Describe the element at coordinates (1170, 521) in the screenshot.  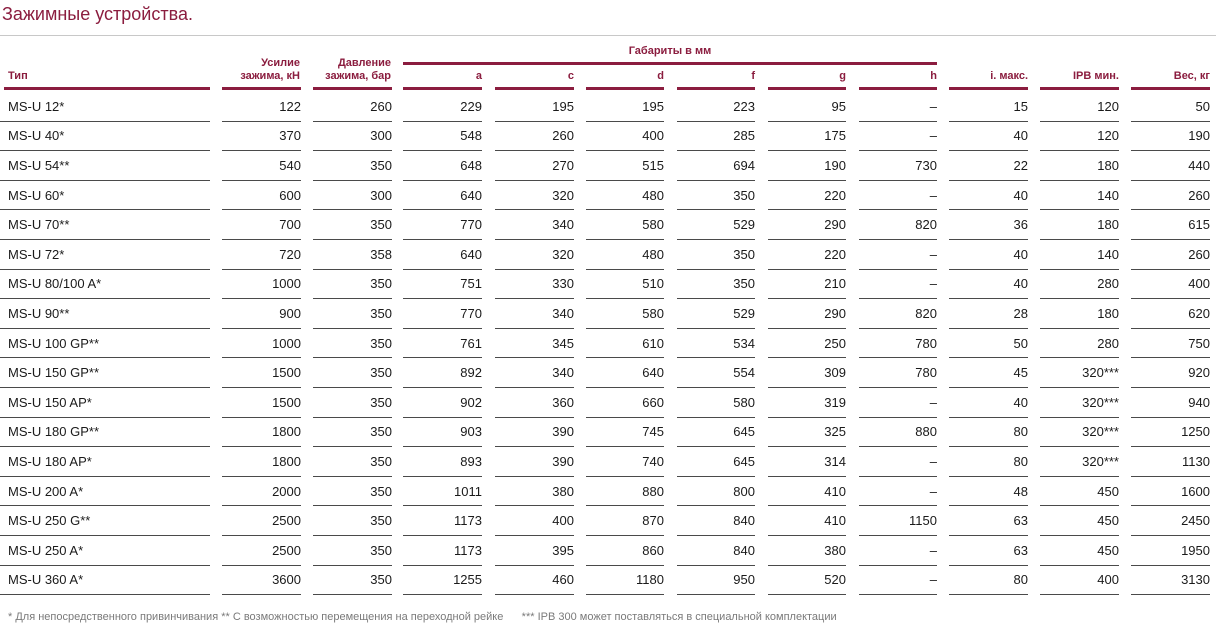
I see `cell-weight: 2450` at that location.